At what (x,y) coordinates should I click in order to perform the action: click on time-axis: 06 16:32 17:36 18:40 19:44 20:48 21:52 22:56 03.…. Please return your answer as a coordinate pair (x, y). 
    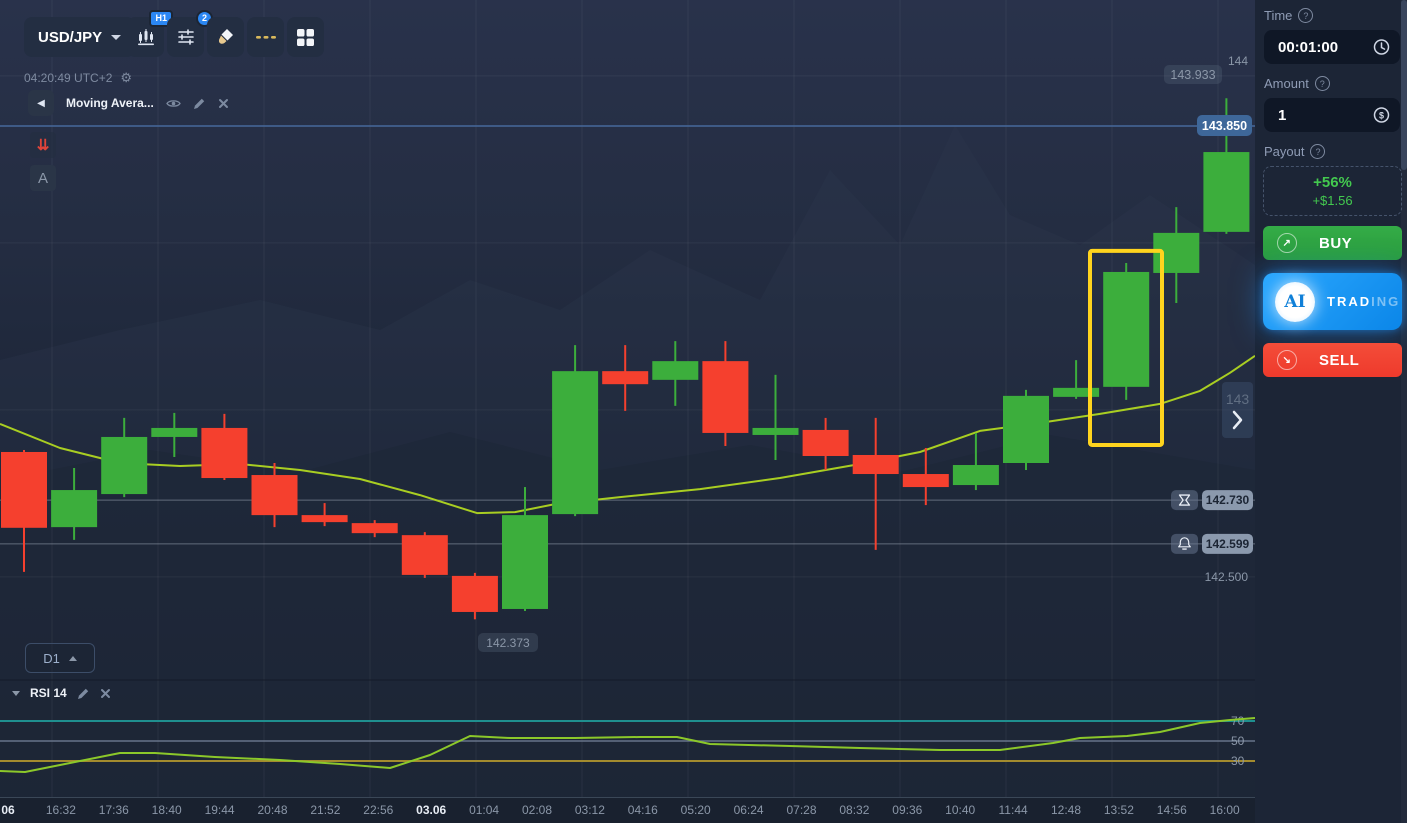
    Looking at the image, I should click on (627, 810).